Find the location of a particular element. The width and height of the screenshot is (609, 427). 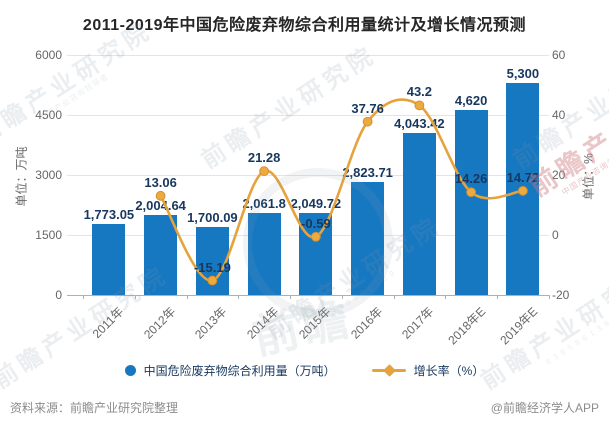

bar-value-label: 2,049.72 is located at coordinates (316, 203).